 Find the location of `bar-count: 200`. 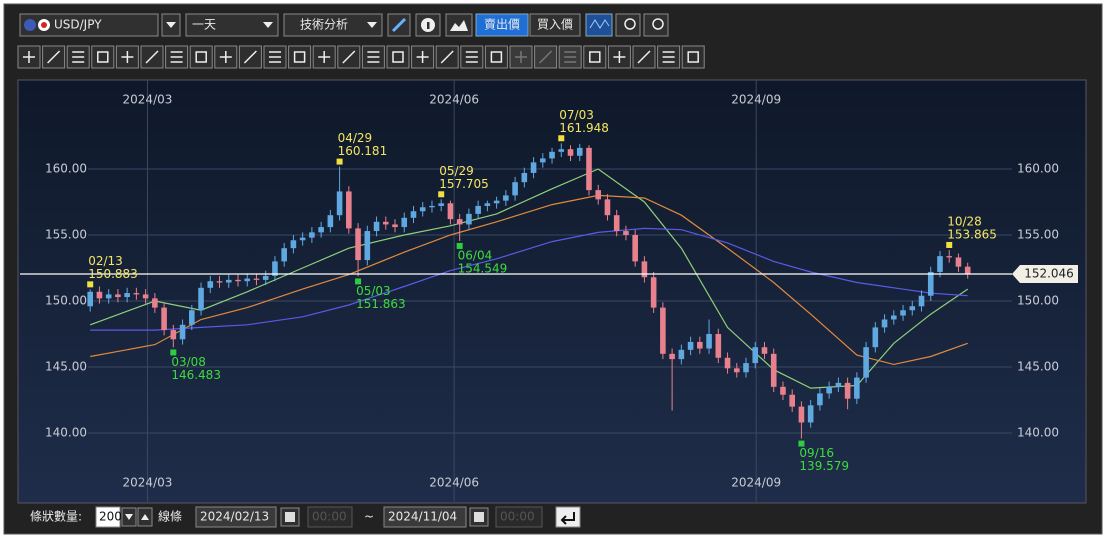

bar-count: 200 is located at coordinates (110, 517).